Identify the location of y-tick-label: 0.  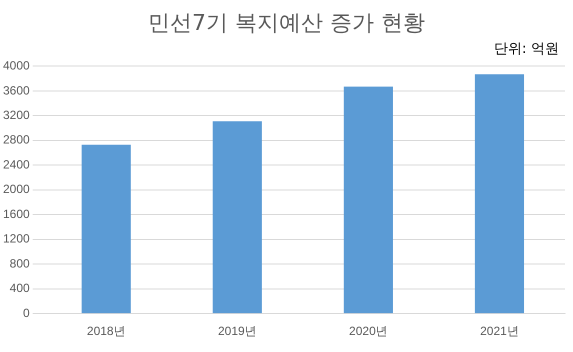
(26, 313).